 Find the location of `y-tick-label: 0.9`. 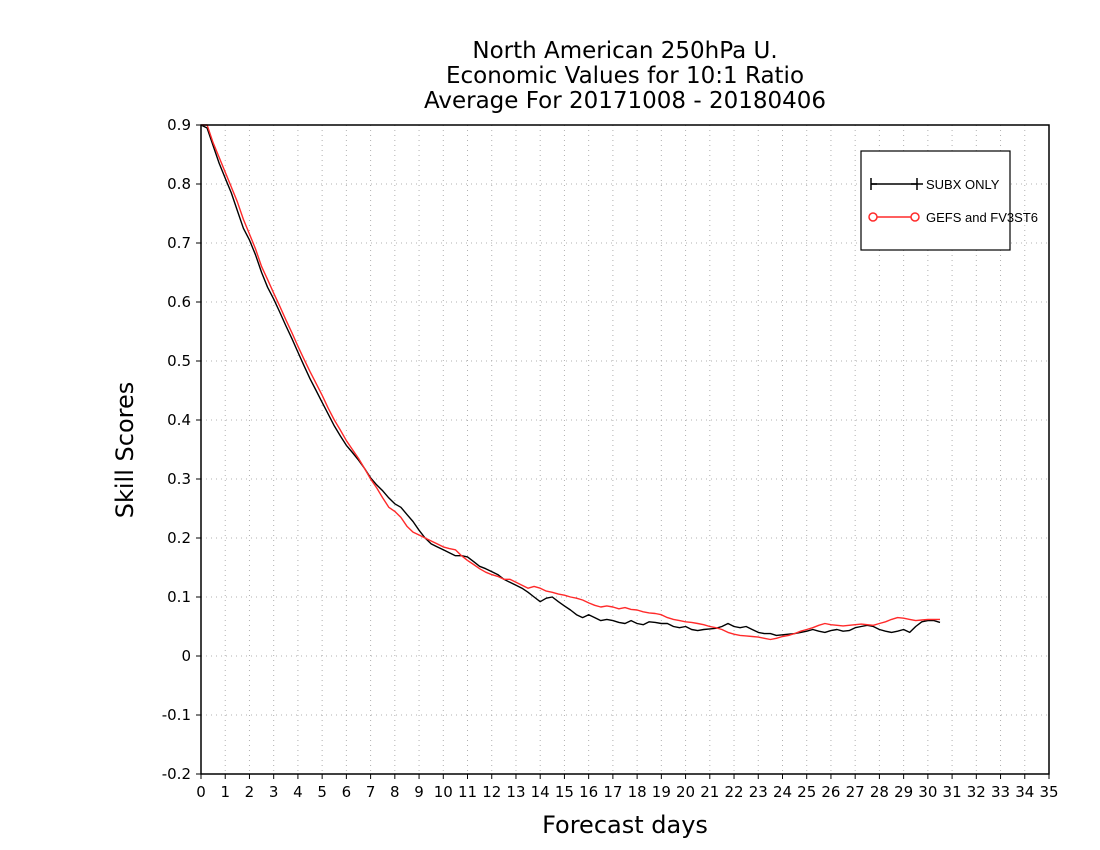

y-tick-label: 0.9 is located at coordinates (179, 125).